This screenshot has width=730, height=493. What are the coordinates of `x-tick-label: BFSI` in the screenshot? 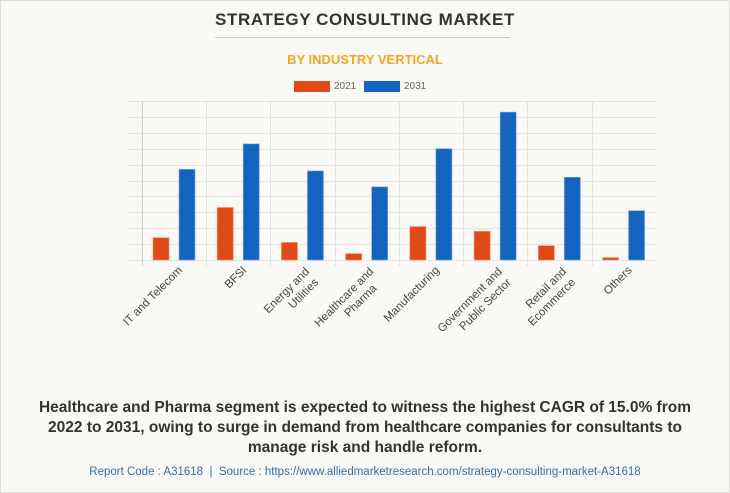 It's located at (236, 277).